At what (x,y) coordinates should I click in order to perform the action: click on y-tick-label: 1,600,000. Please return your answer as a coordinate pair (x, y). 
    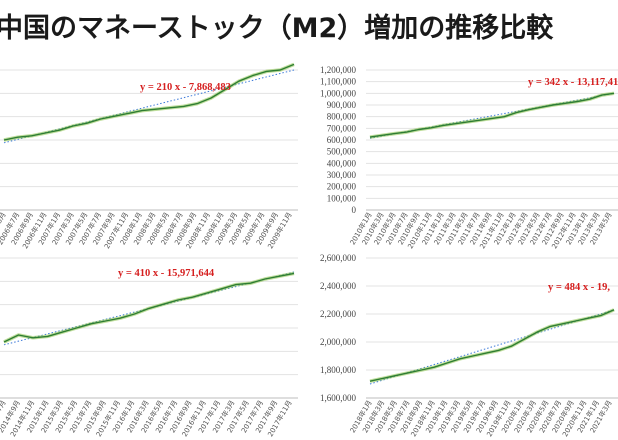
    Looking at the image, I should click on (338, 398).